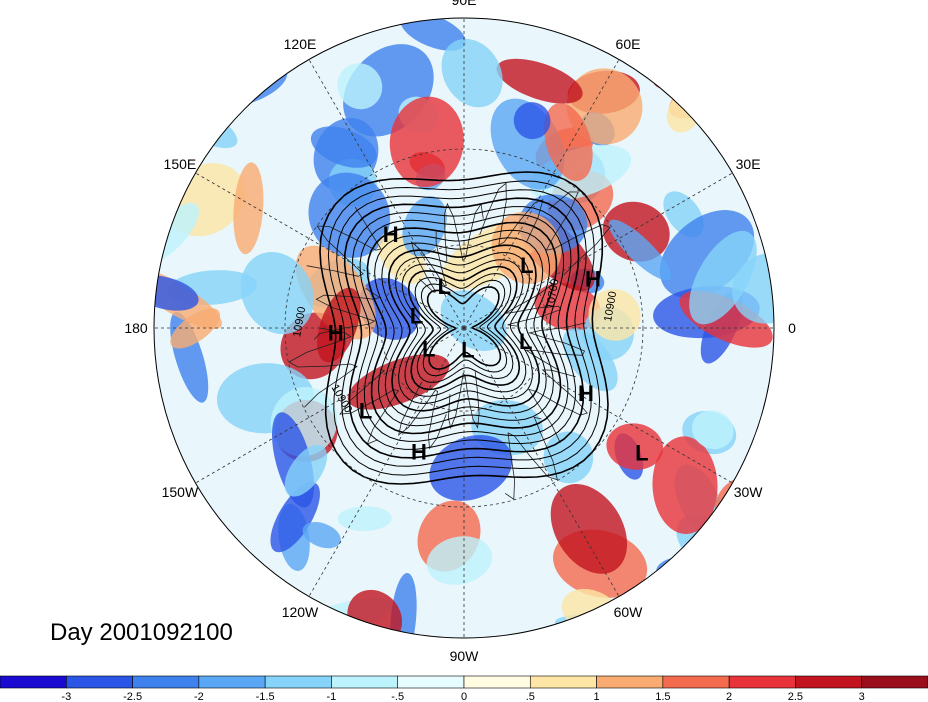  I want to click on colorbar-boxes, so click(464, 682).